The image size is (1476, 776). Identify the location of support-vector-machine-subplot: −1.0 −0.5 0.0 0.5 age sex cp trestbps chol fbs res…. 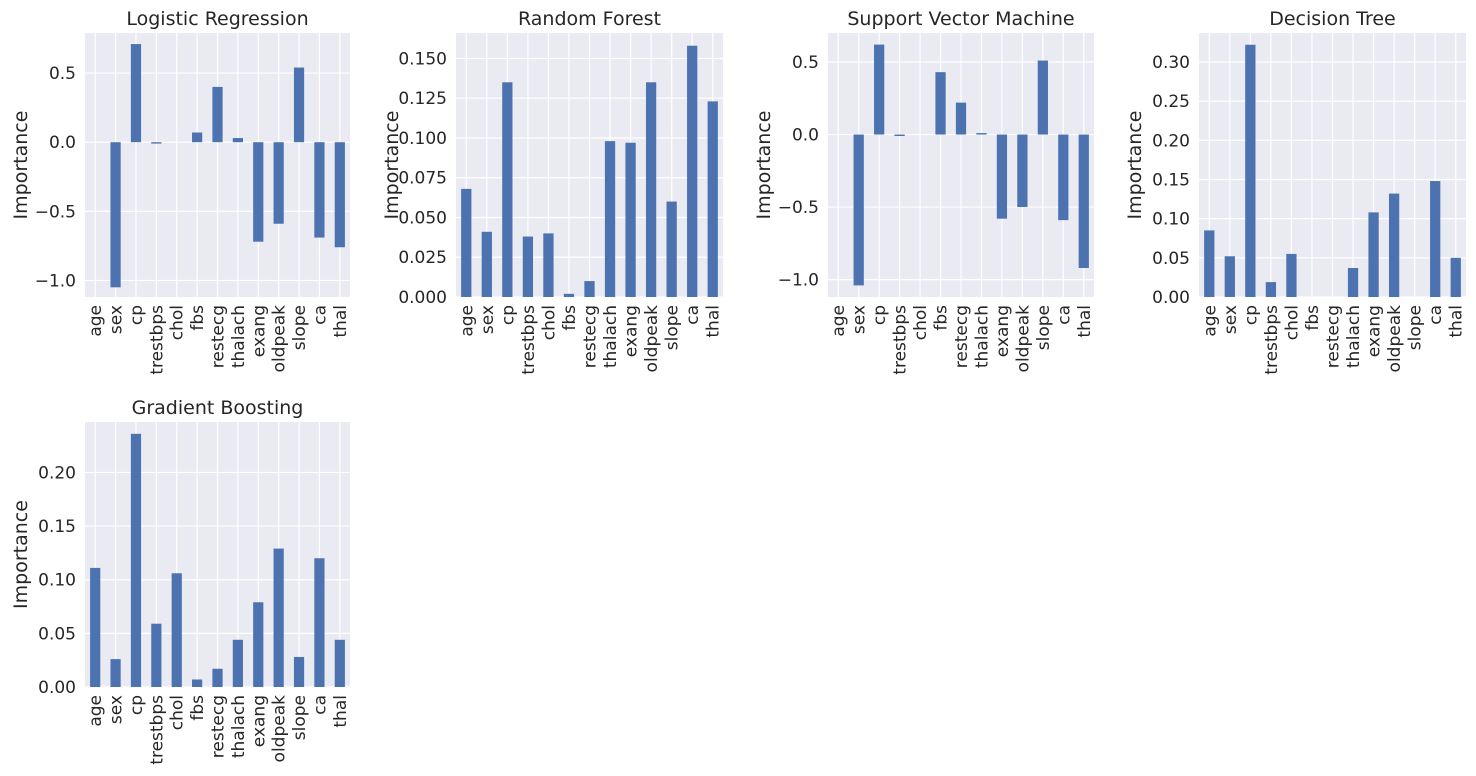
(924, 191).